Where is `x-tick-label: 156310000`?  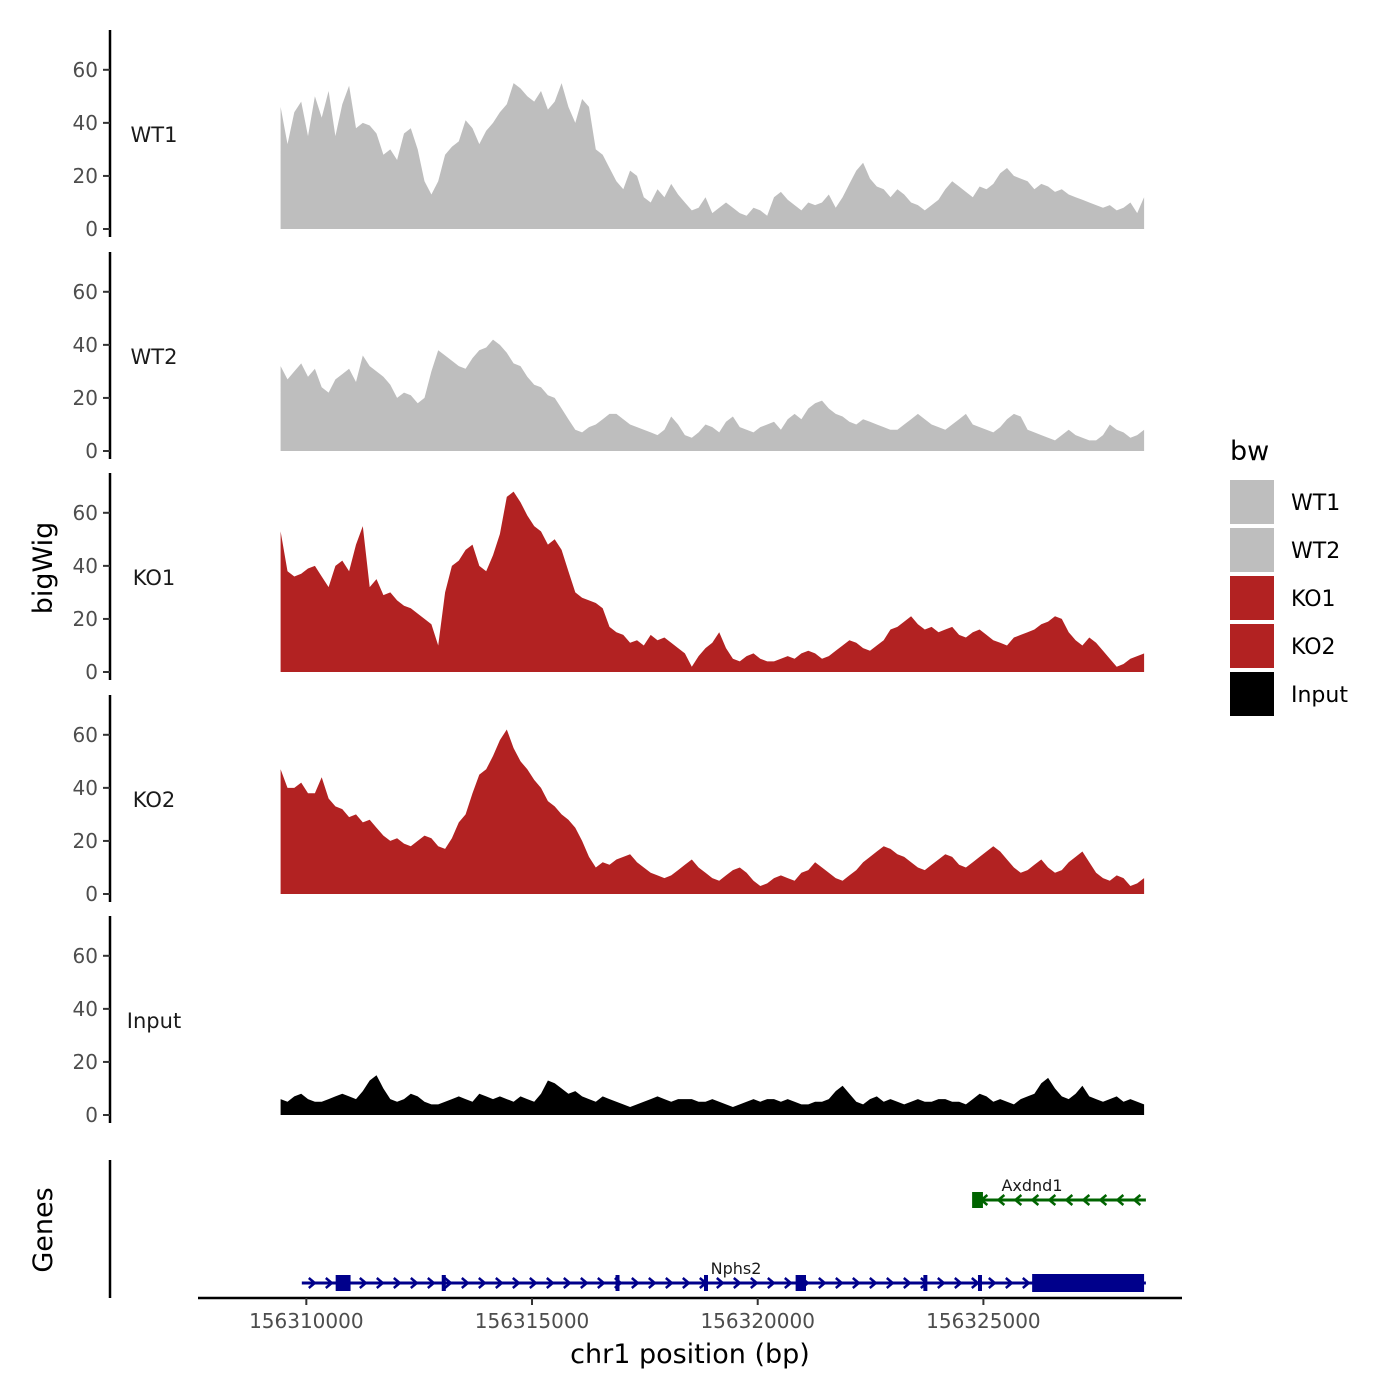 x-tick-label: 156310000 is located at coordinates (306, 1321).